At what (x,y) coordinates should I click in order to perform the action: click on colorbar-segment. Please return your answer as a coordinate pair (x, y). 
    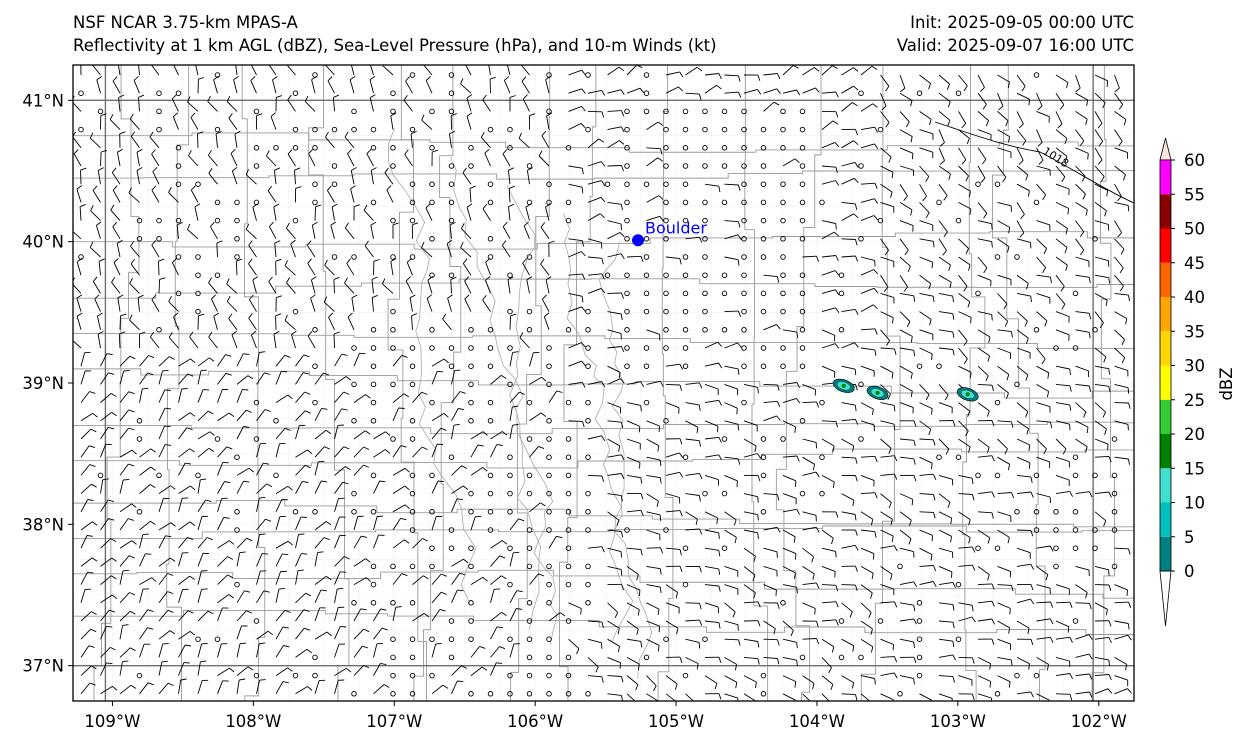
    Looking at the image, I should click on (1165, 279).